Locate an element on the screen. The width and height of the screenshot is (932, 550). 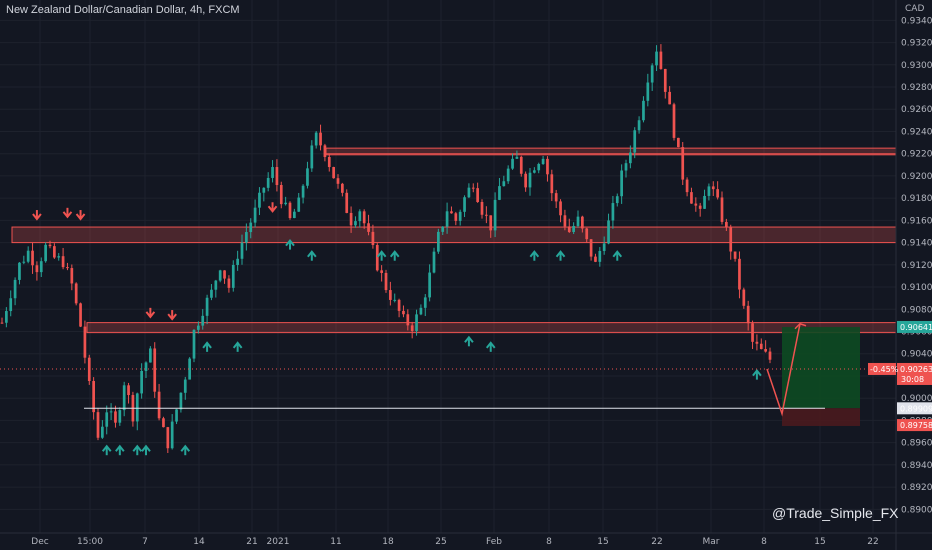
projection-path is located at coordinates (783, 370).